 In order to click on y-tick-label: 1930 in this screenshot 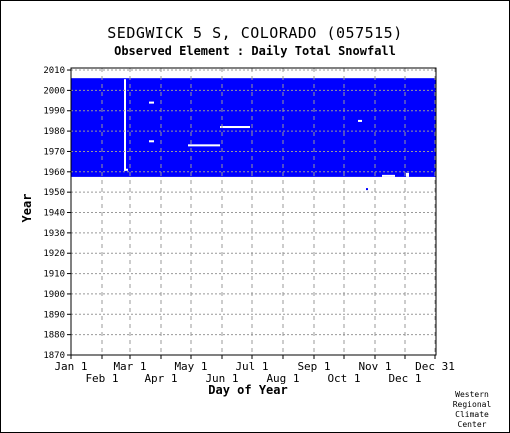, I will do `click(54, 234)`.